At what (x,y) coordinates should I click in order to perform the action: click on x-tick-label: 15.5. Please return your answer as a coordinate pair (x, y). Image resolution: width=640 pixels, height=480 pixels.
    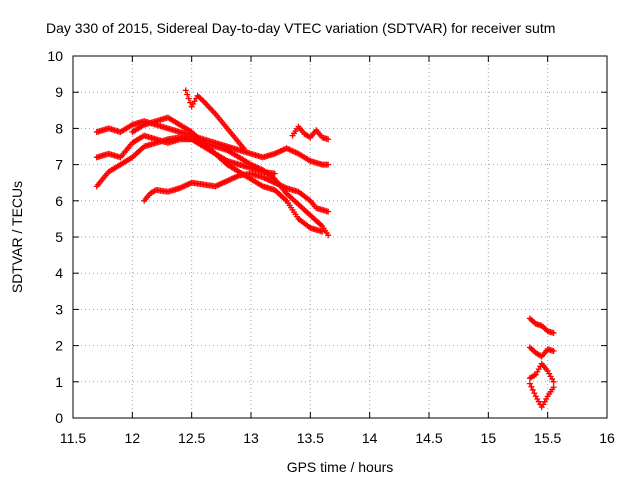
    Looking at the image, I should click on (547, 438).